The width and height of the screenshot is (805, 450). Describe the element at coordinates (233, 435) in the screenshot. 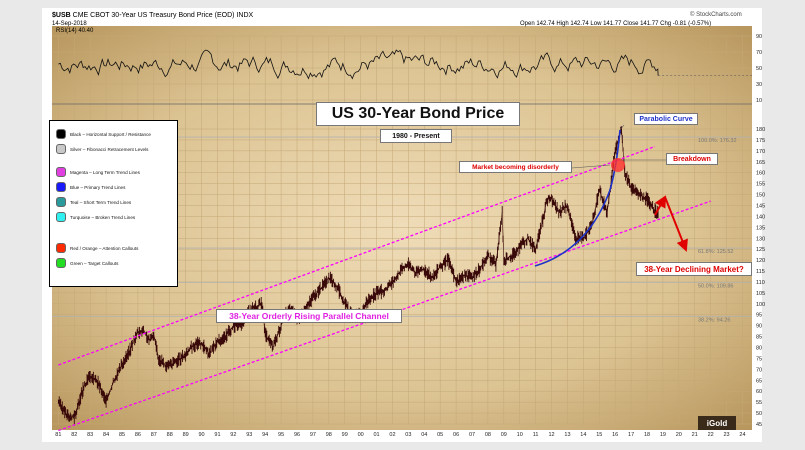

I see `x-tick-label: 92` at that location.